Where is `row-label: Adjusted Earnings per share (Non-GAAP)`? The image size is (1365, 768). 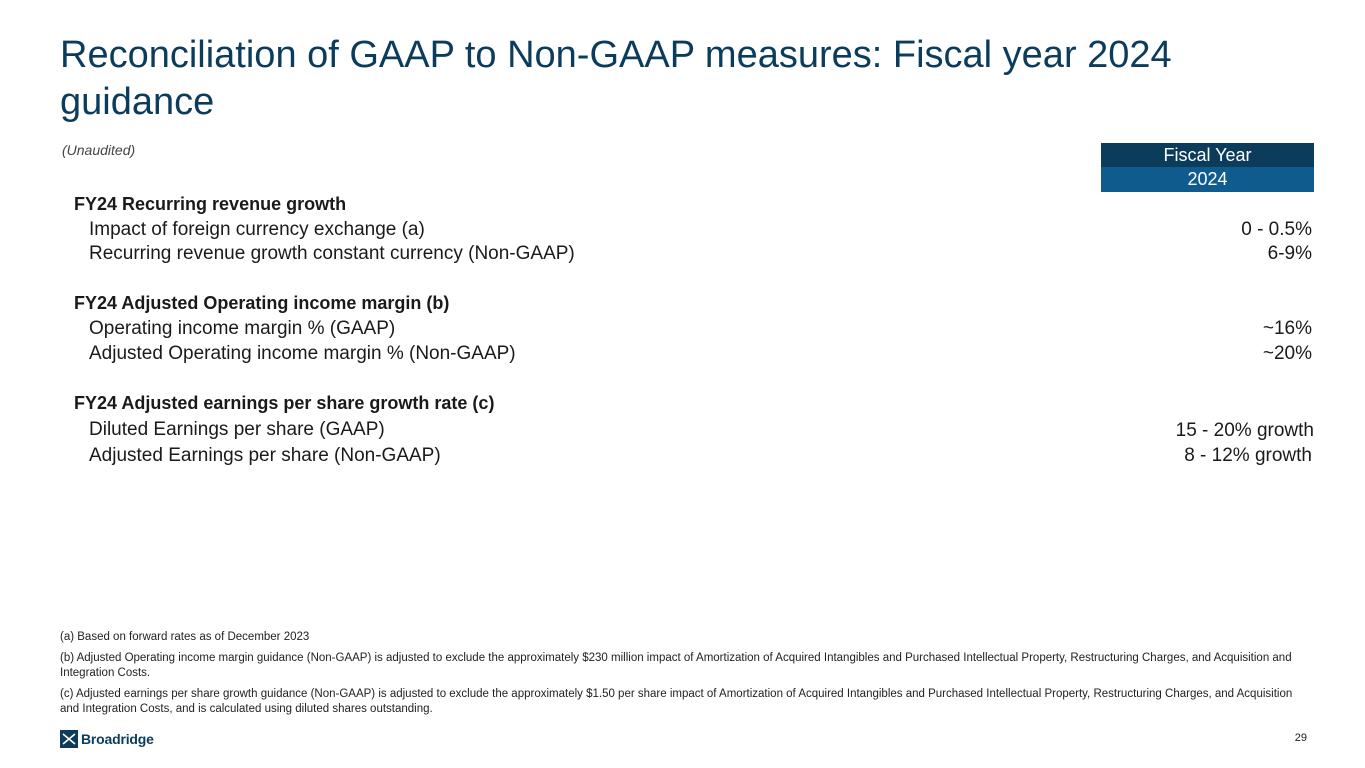 row-label: Adjusted Earnings per share (Non-GAAP) is located at coordinates (265, 455).